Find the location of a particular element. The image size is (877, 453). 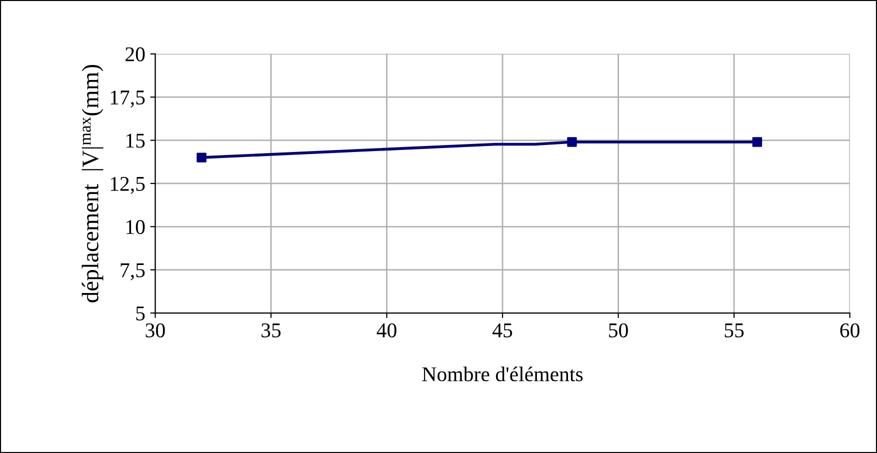

x-tick-label: 60 is located at coordinates (850, 330).